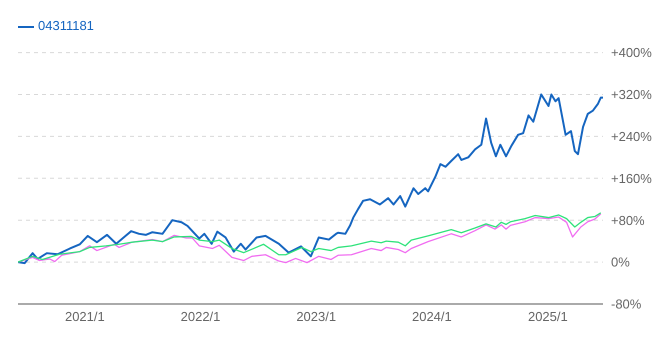 This screenshot has width=667, height=340. I want to click on legend-label: 04311181, so click(66, 25).